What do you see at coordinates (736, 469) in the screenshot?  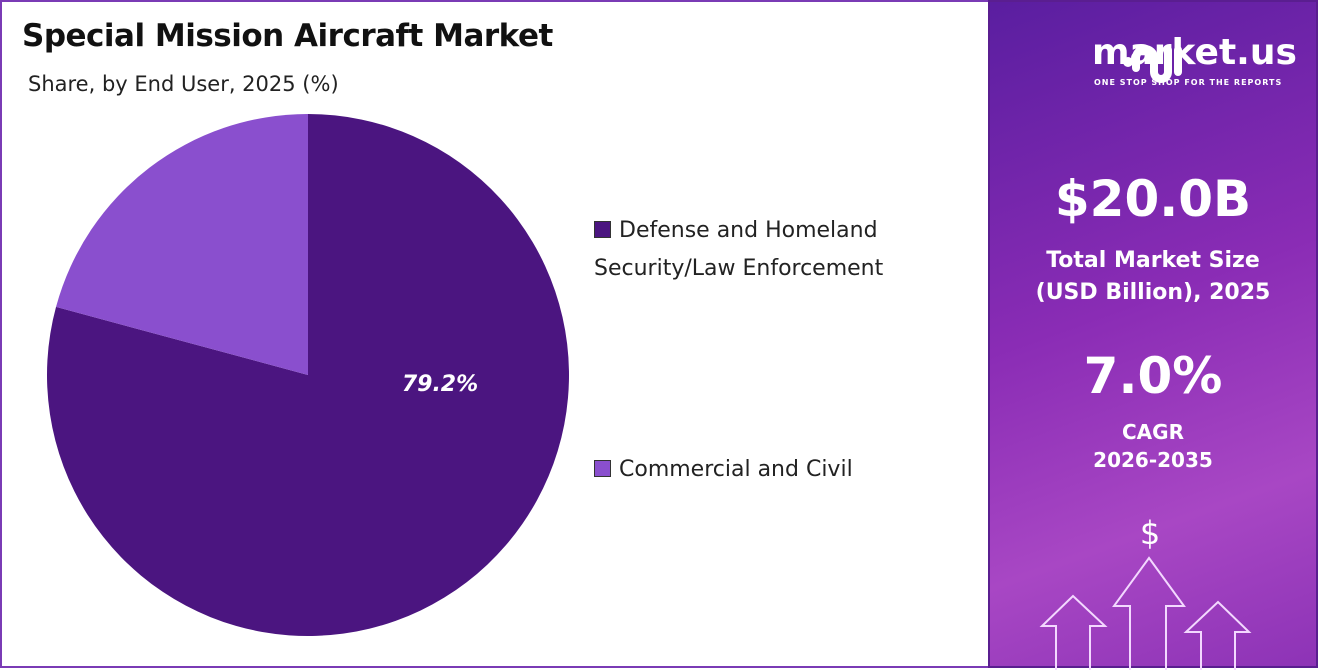 I see `legend-label: Commercial and Civil` at bounding box center [736, 469].